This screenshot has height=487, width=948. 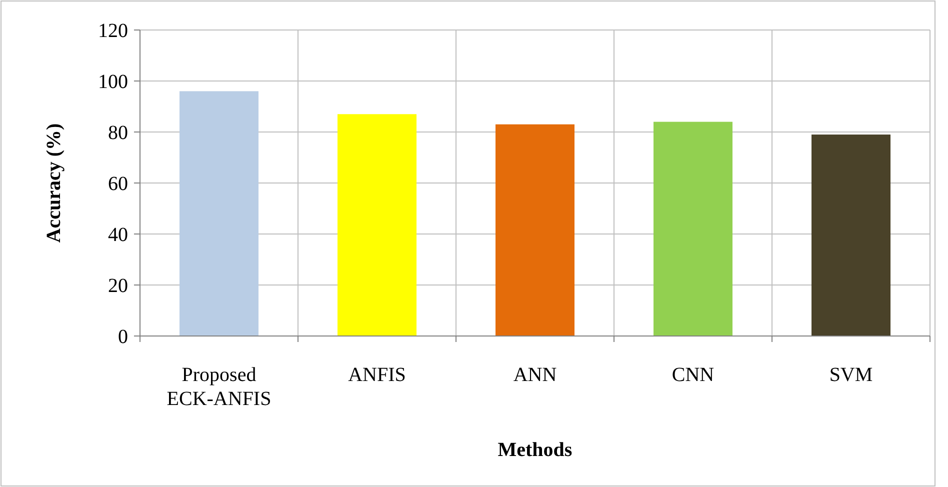 I want to click on y-tick-label: 40, so click(x=118, y=235).